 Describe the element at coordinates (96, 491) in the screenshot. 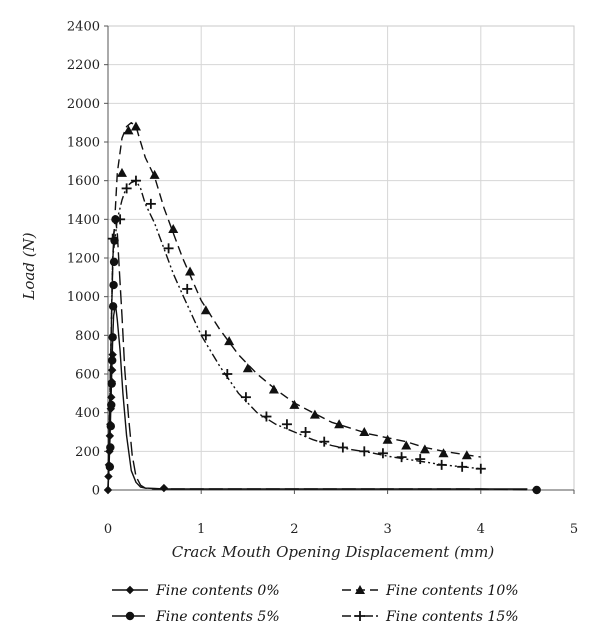

I see `y-tick-label: 0` at that location.